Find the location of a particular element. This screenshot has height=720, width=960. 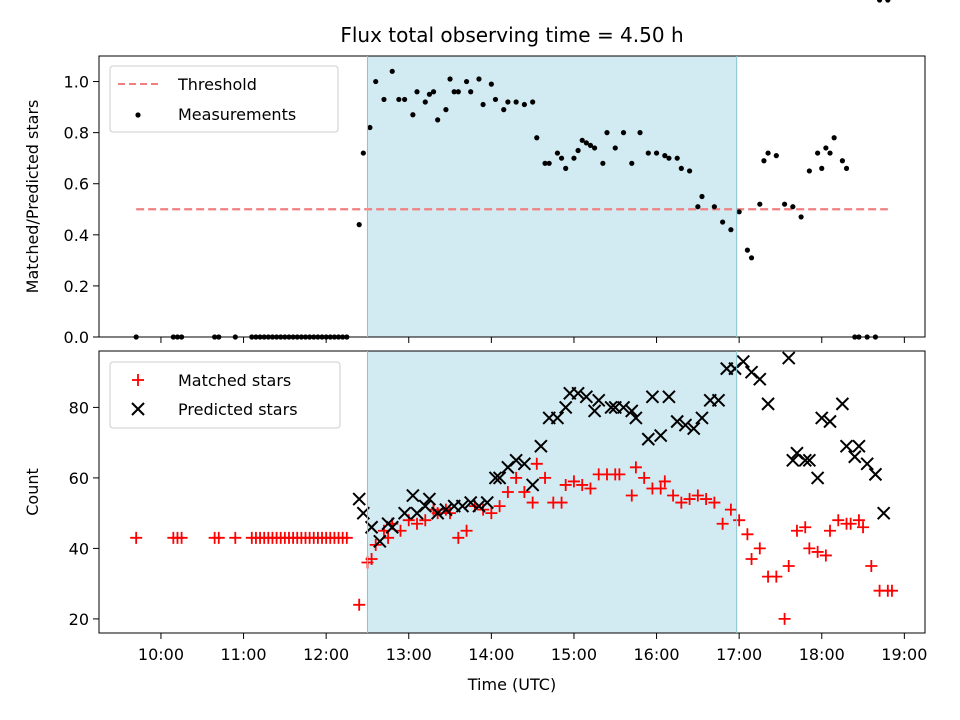

y-tick-label: 0.2 is located at coordinates (76, 286).